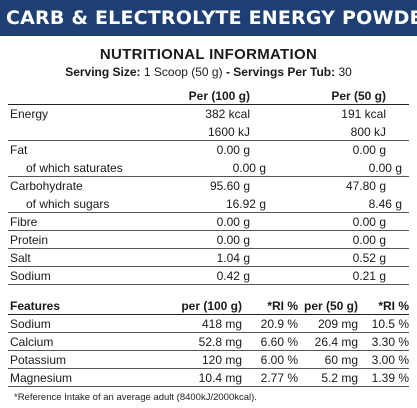 This screenshot has width=417, height=408. I want to click on header-ri-100g: *RI %, so click(282, 305).